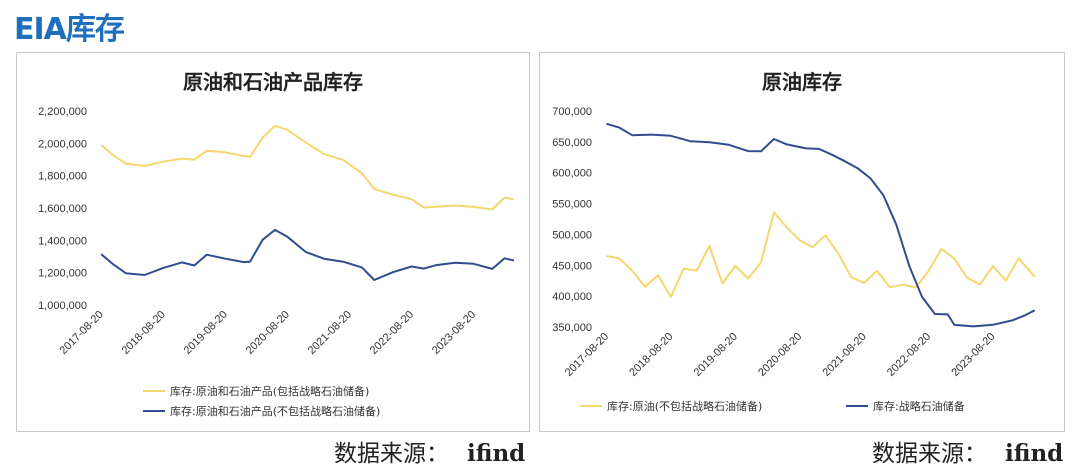 The height and width of the screenshot is (472, 1080). I want to click on y-tick-label: 400,000, so click(572, 297).